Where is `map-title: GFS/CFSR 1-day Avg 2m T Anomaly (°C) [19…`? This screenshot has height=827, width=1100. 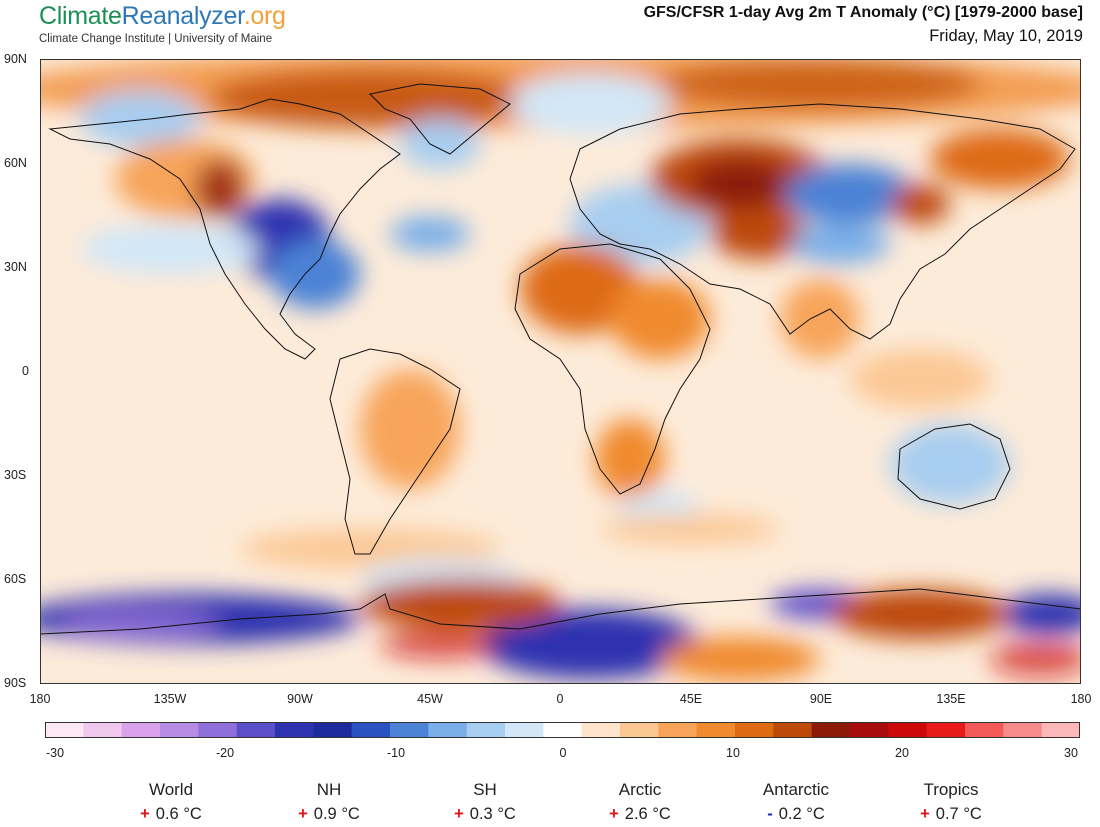 map-title: GFS/CFSR 1-day Avg 2m T Anomaly (°C) [19… is located at coordinates (863, 12).